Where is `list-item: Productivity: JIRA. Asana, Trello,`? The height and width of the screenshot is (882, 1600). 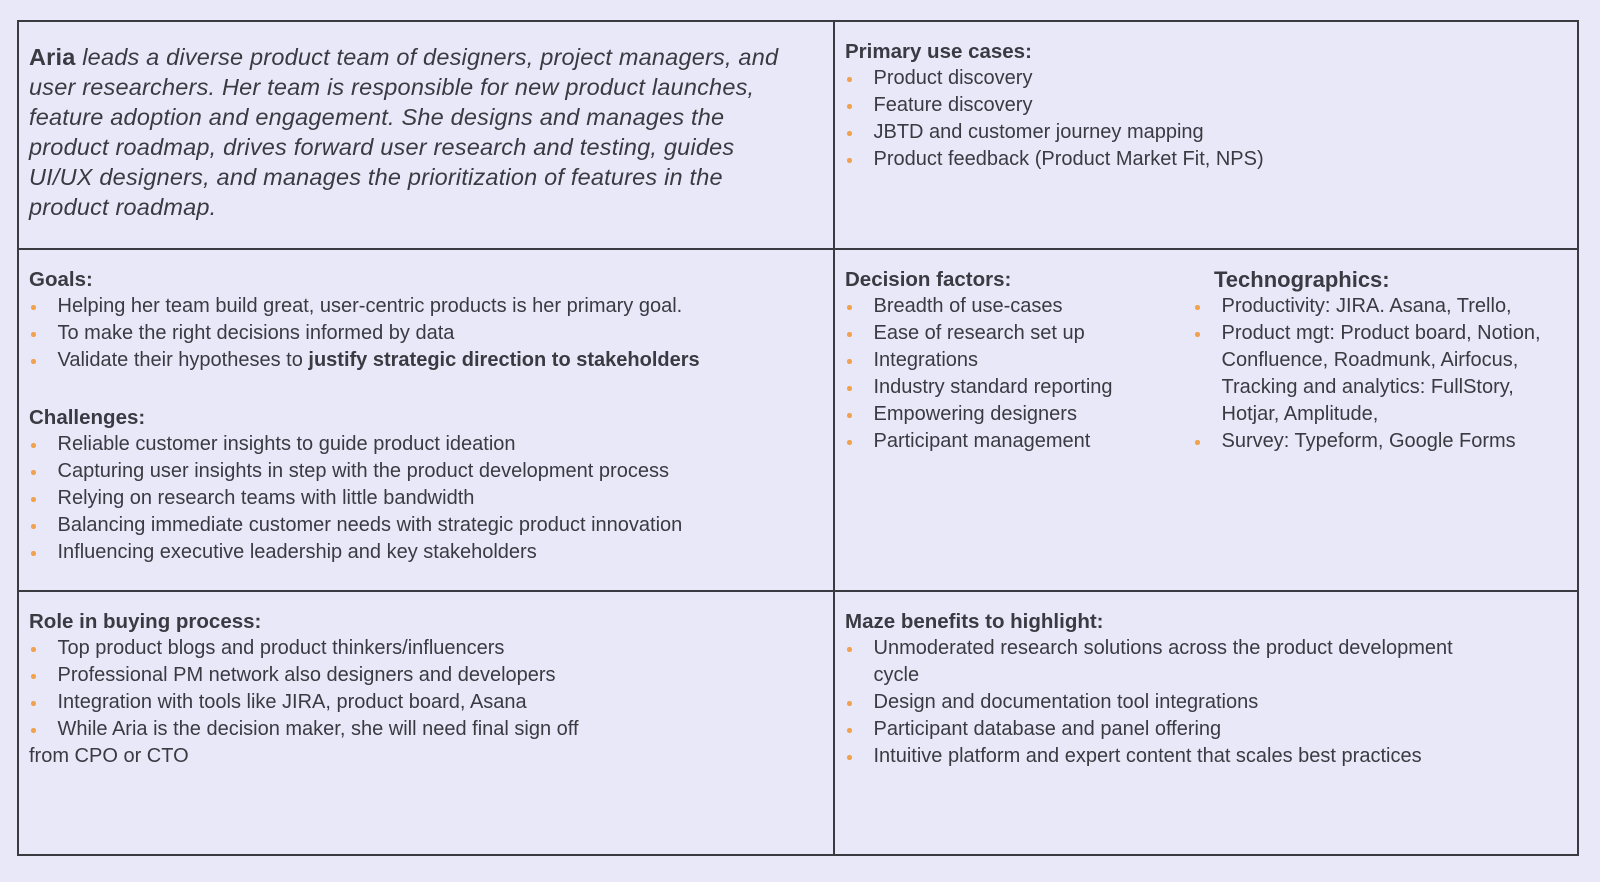
list-item: Productivity: JIRA. Asana, Trello, is located at coordinates (1374, 306).